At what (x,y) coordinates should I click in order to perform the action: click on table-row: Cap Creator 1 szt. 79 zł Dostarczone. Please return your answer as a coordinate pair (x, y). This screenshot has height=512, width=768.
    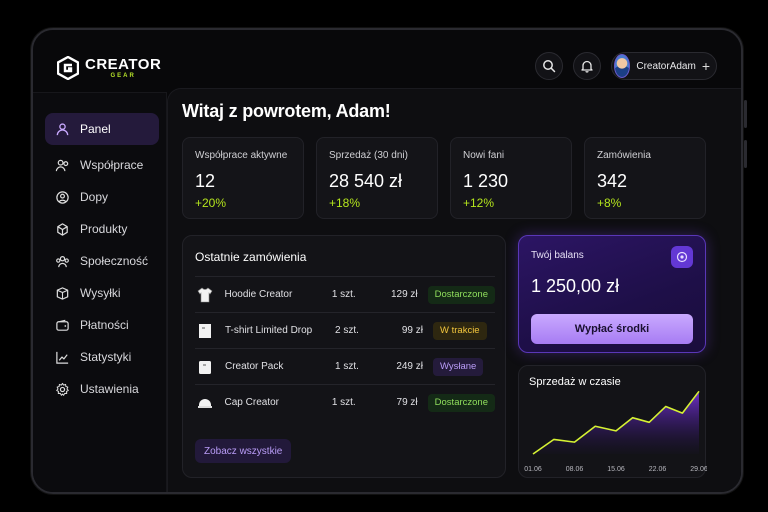
    Looking at the image, I should click on (345, 402).